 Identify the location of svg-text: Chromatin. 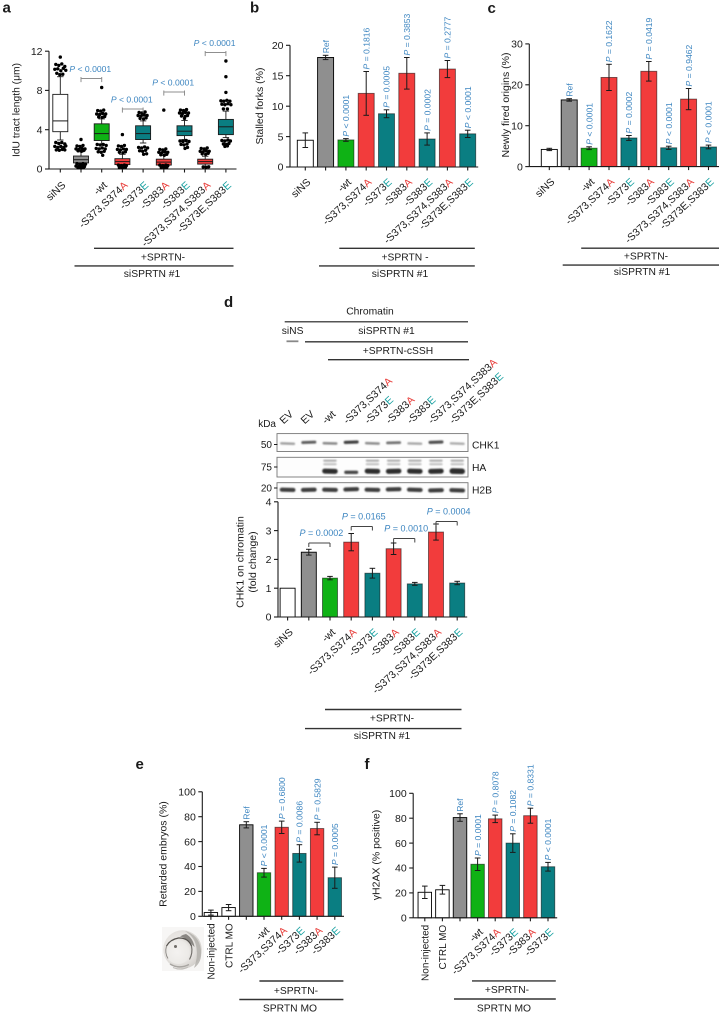
(370, 311).